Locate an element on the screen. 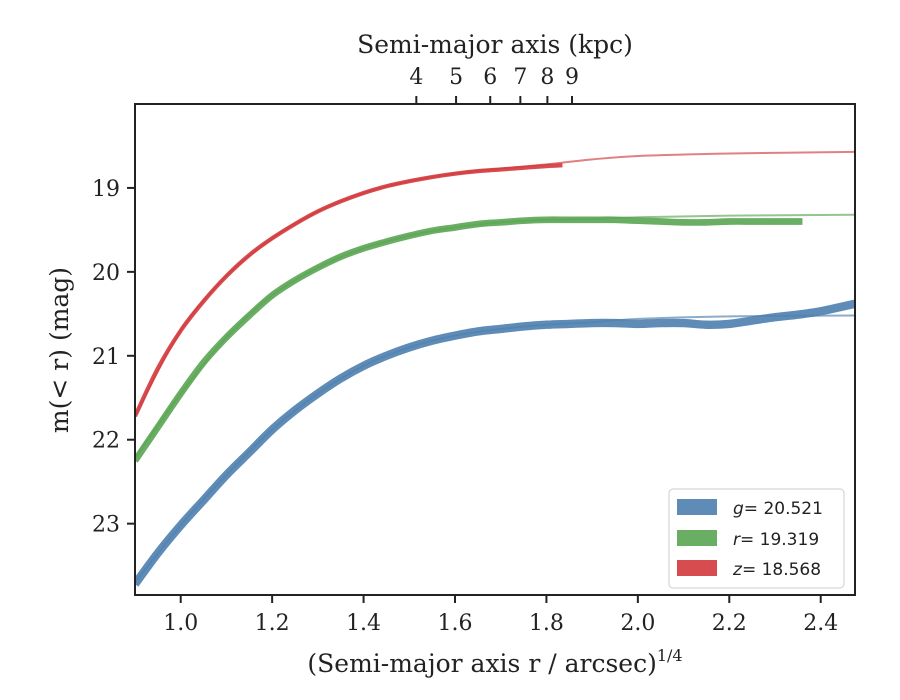 Image resolution: width=900 pixels, height=700 pixels. x-tick-label: 1.2 is located at coordinates (272, 623).